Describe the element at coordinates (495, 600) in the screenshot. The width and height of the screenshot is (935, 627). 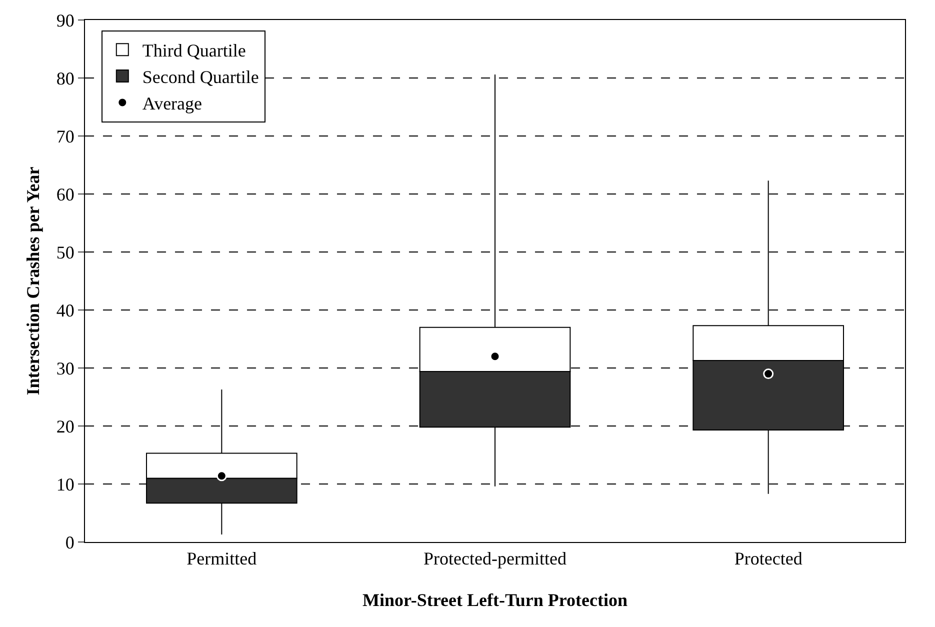
I see `x-axis-title: Minor-Street Left-Turn Protection` at that location.